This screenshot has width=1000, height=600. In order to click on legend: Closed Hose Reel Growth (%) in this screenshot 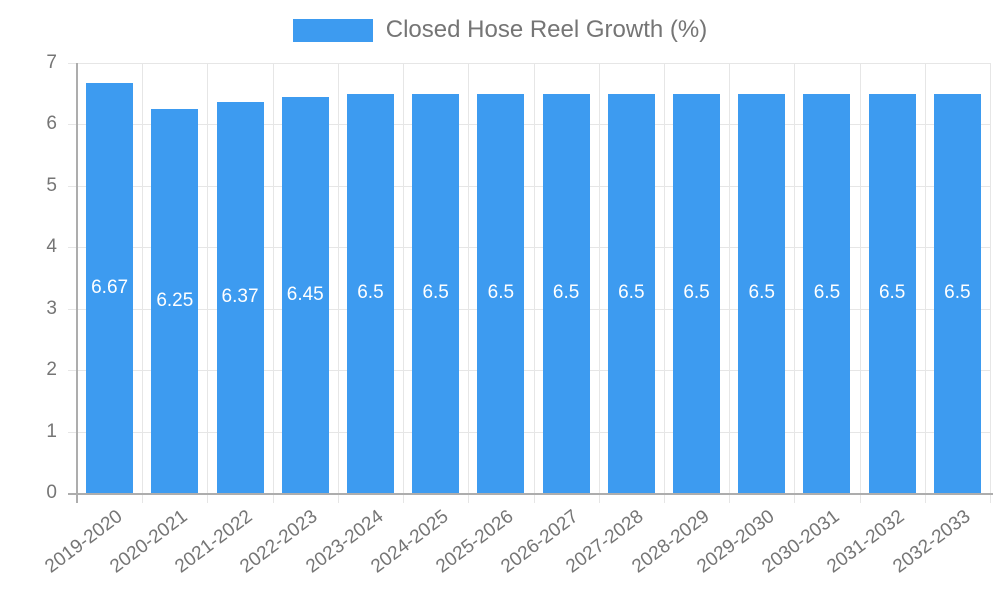, I will do `click(500, 30)`.